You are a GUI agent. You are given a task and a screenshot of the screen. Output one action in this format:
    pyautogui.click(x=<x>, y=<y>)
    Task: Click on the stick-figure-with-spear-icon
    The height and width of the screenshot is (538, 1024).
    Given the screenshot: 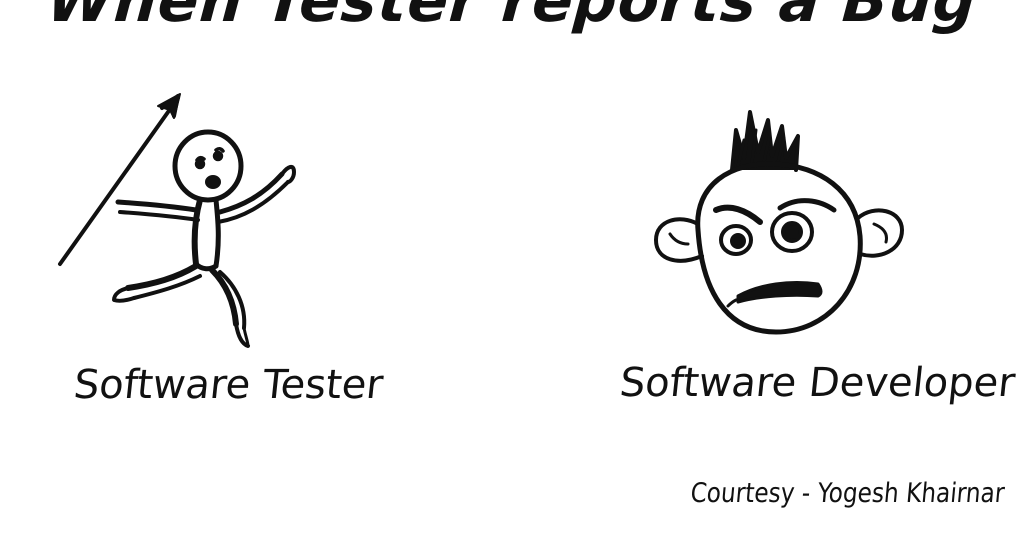 What is the action you would take?
    pyautogui.click(x=177, y=220)
    